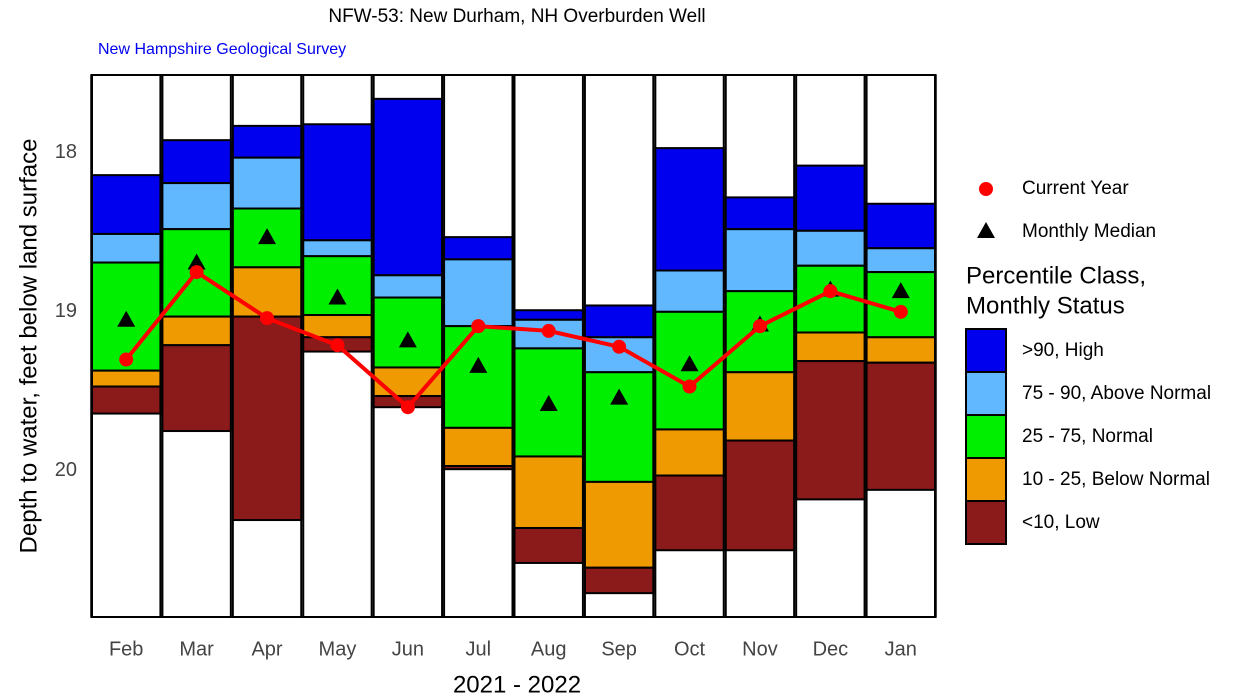 Image resolution: width=1251 pixels, height=700 pixels. Describe the element at coordinates (66, 152) in the screenshot. I see `y-tick-label: 18` at that location.